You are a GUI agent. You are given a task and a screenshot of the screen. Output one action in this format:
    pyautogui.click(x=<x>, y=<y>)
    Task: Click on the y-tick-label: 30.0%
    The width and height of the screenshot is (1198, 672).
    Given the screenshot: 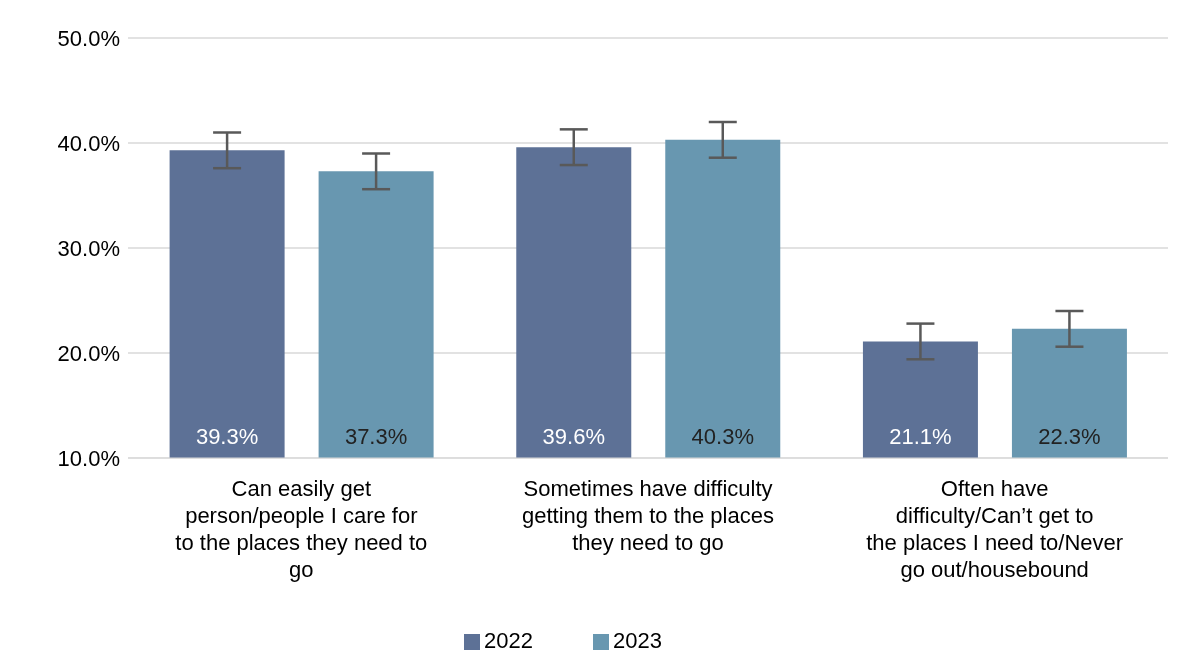 What is the action you would take?
    pyautogui.click(x=88, y=248)
    